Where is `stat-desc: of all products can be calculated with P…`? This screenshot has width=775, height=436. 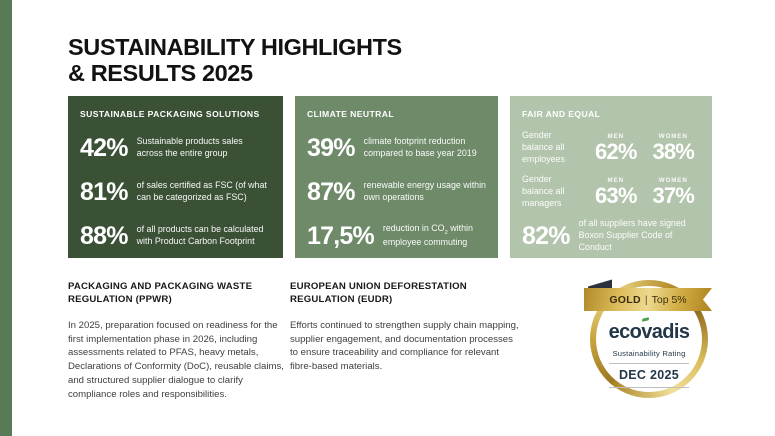 stat-desc: of all products can be calculated with P… is located at coordinates (200, 235).